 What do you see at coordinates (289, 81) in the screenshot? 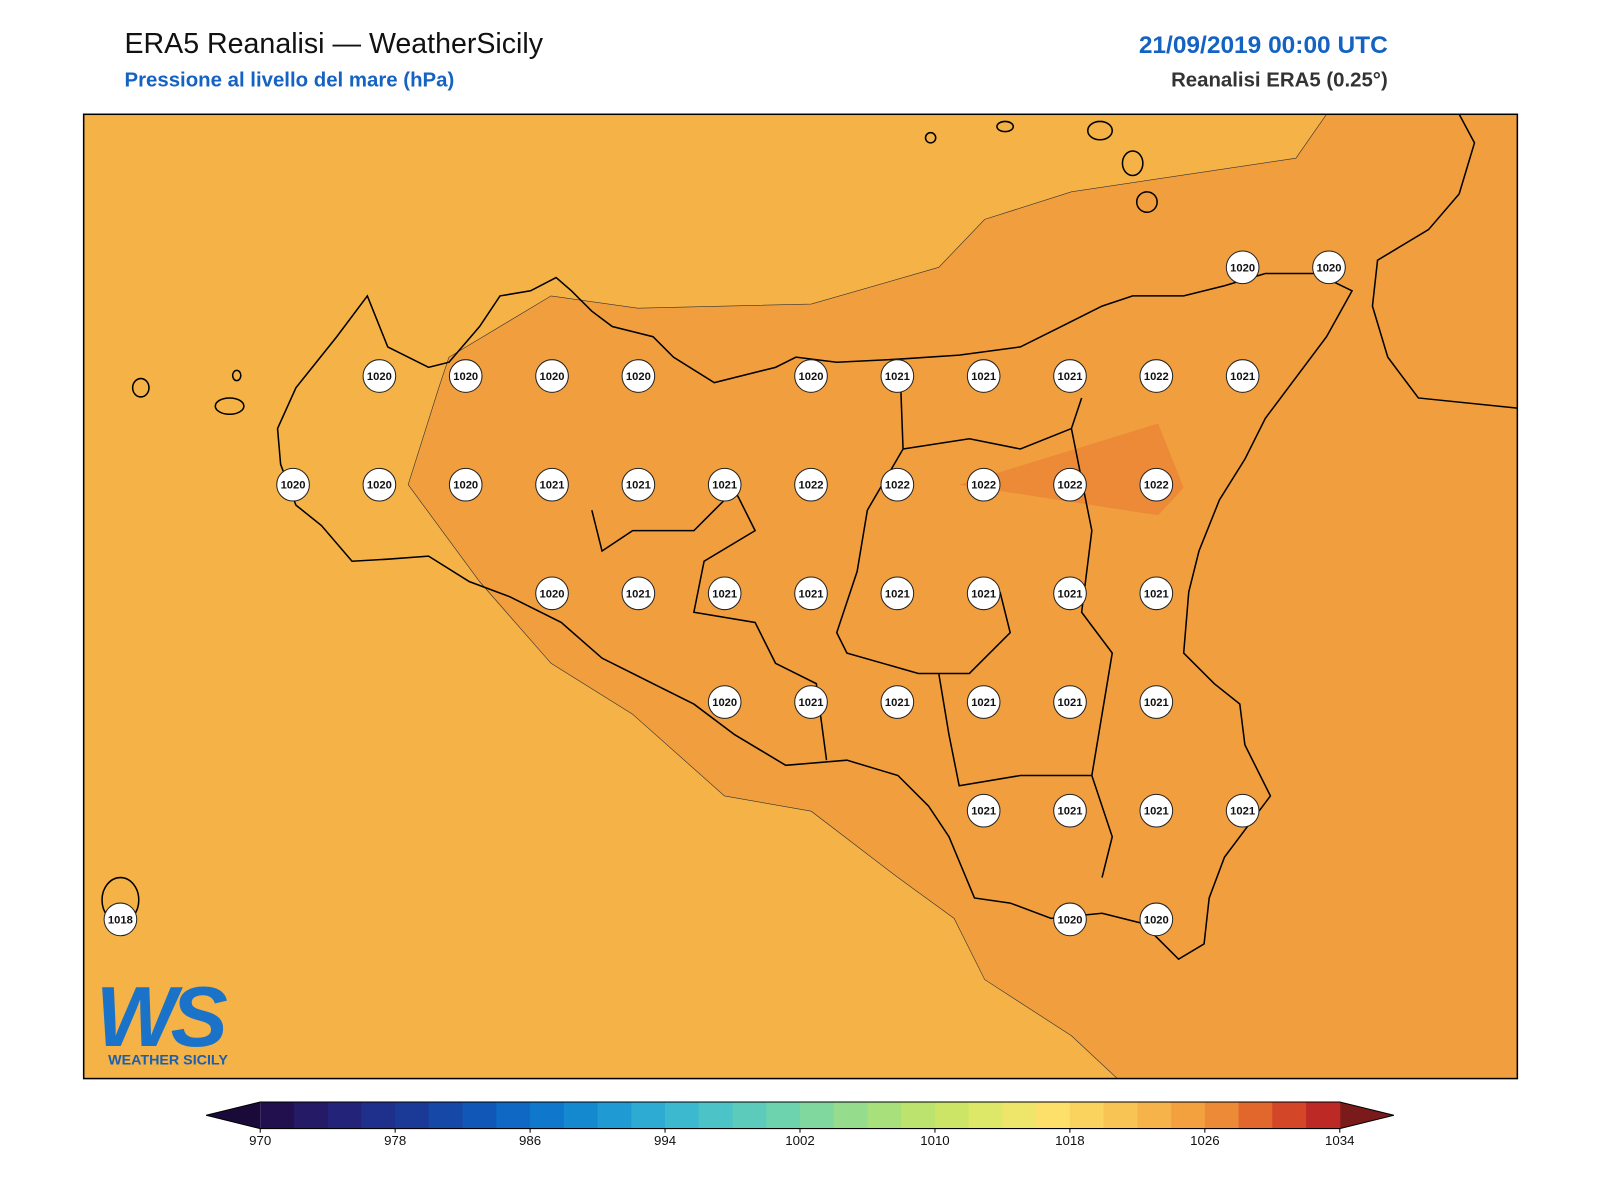
I see `subtitle: Pressione al livello del mare (hPa)` at bounding box center [289, 81].